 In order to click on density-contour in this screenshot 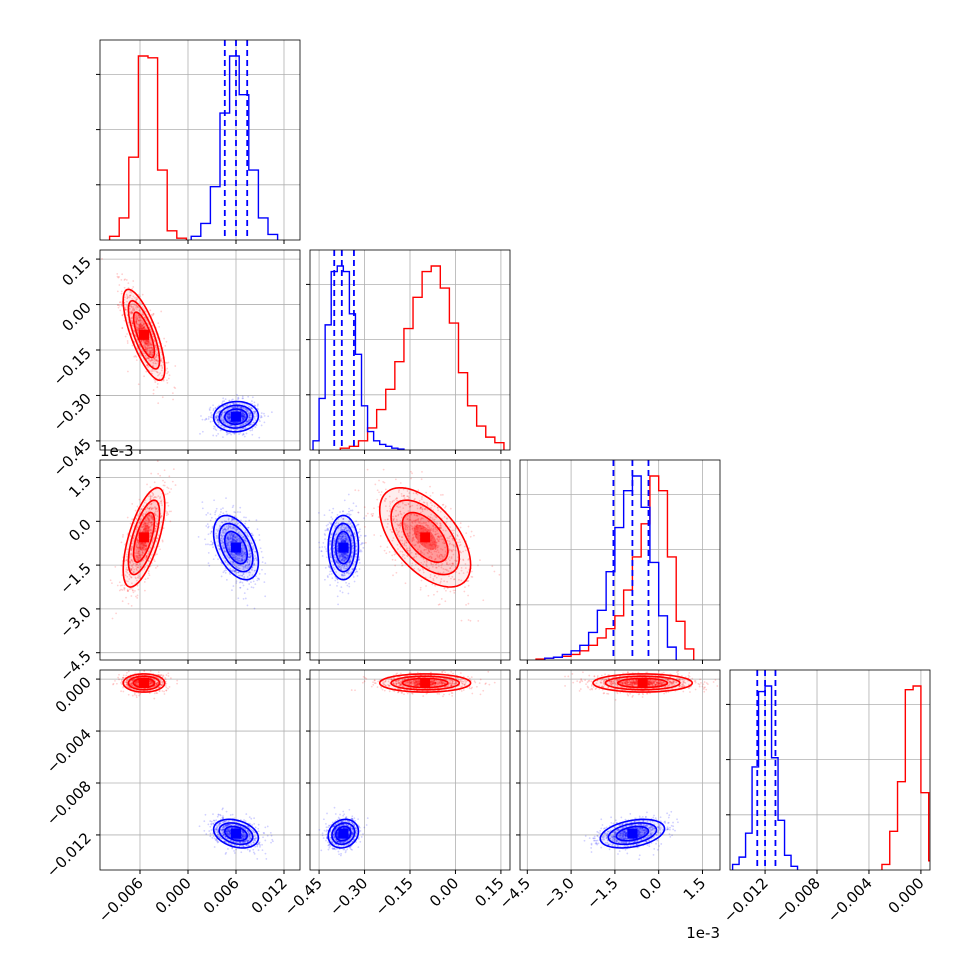, I will do `click(236, 547)`.